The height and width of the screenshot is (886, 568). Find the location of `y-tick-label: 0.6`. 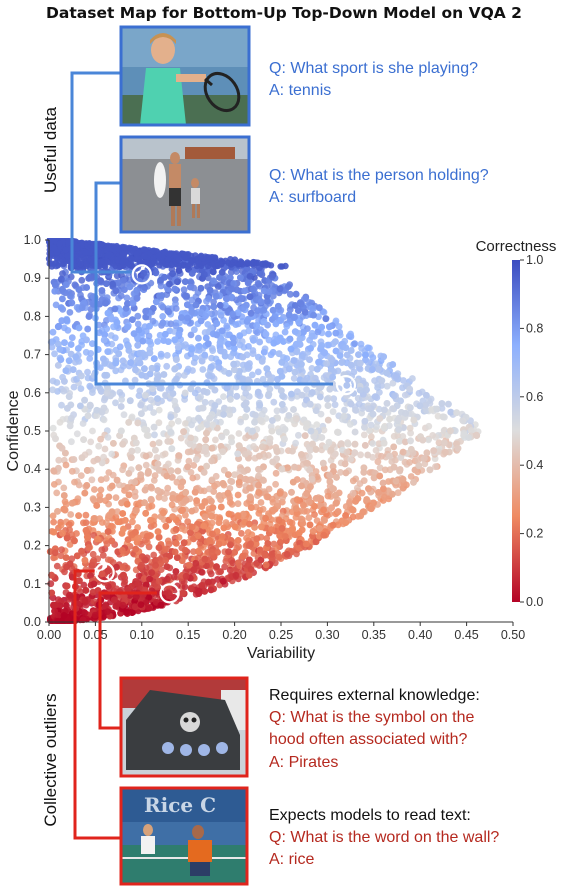

y-tick-label: 0.6 is located at coordinates (32, 393).